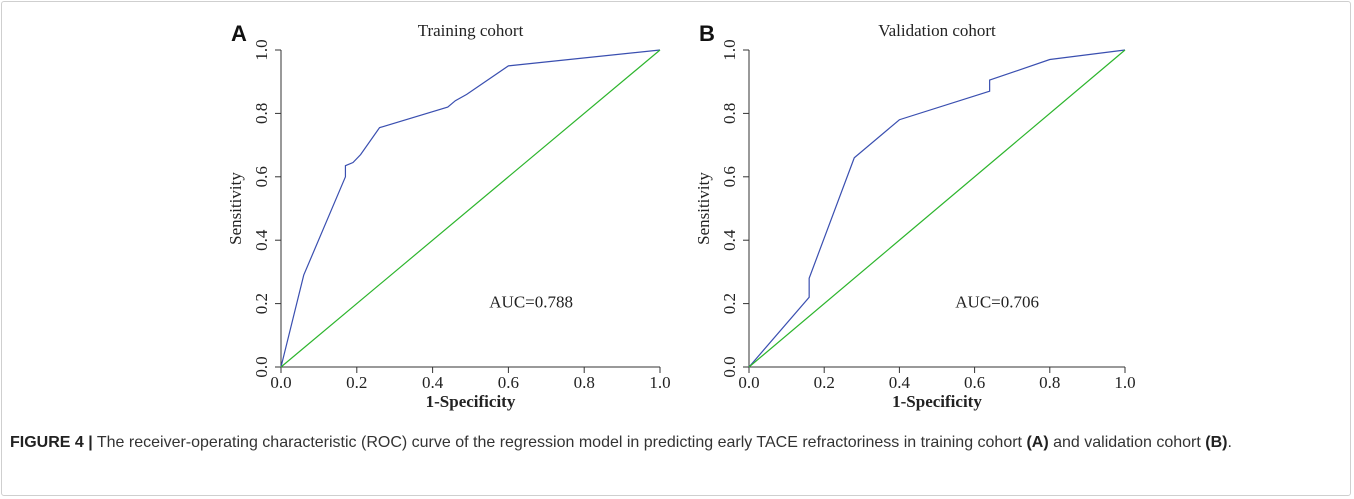 The height and width of the screenshot is (499, 1354). What do you see at coordinates (707, 33) in the screenshot?
I see `panel-label: B` at bounding box center [707, 33].